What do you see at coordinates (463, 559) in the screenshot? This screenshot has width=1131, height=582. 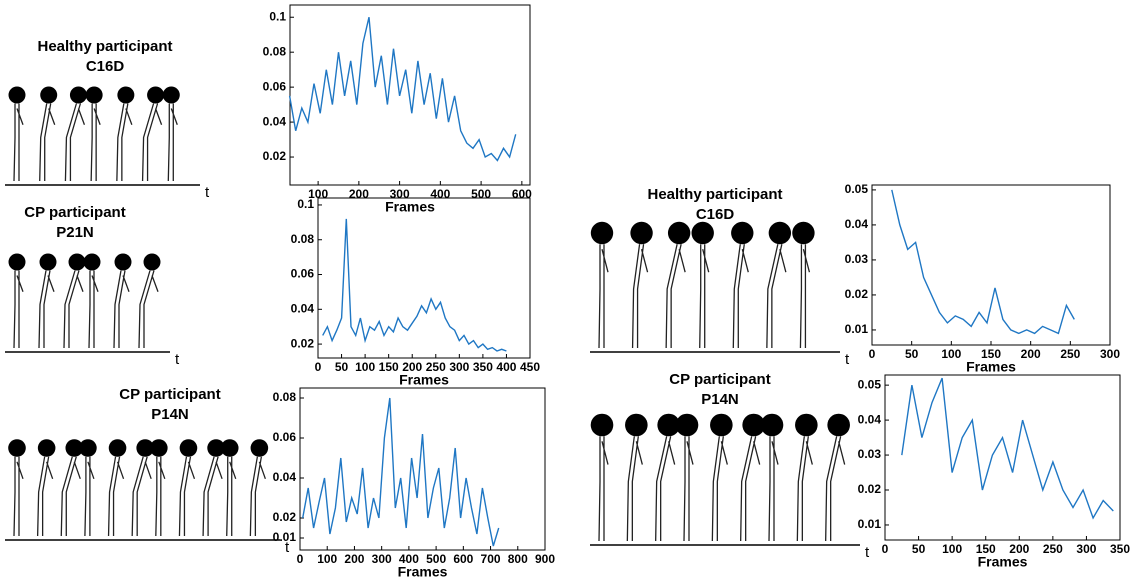 I see `x-tick-label: 600` at bounding box center [463, 559].